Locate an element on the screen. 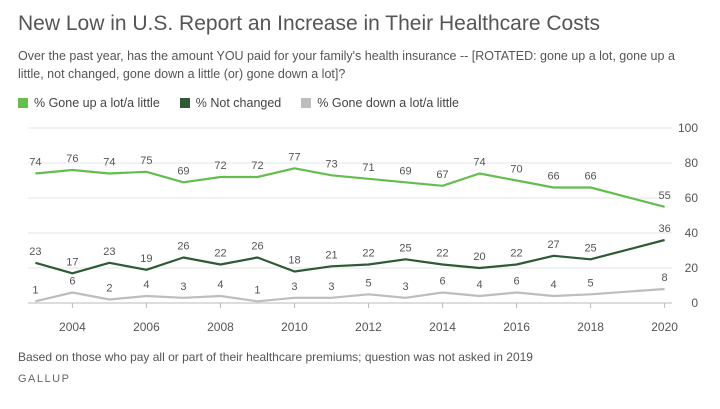 The width and height of the screenshot is (720, 409). data-label-not-changed-2007: 26 is located at coordinates (183, 247).